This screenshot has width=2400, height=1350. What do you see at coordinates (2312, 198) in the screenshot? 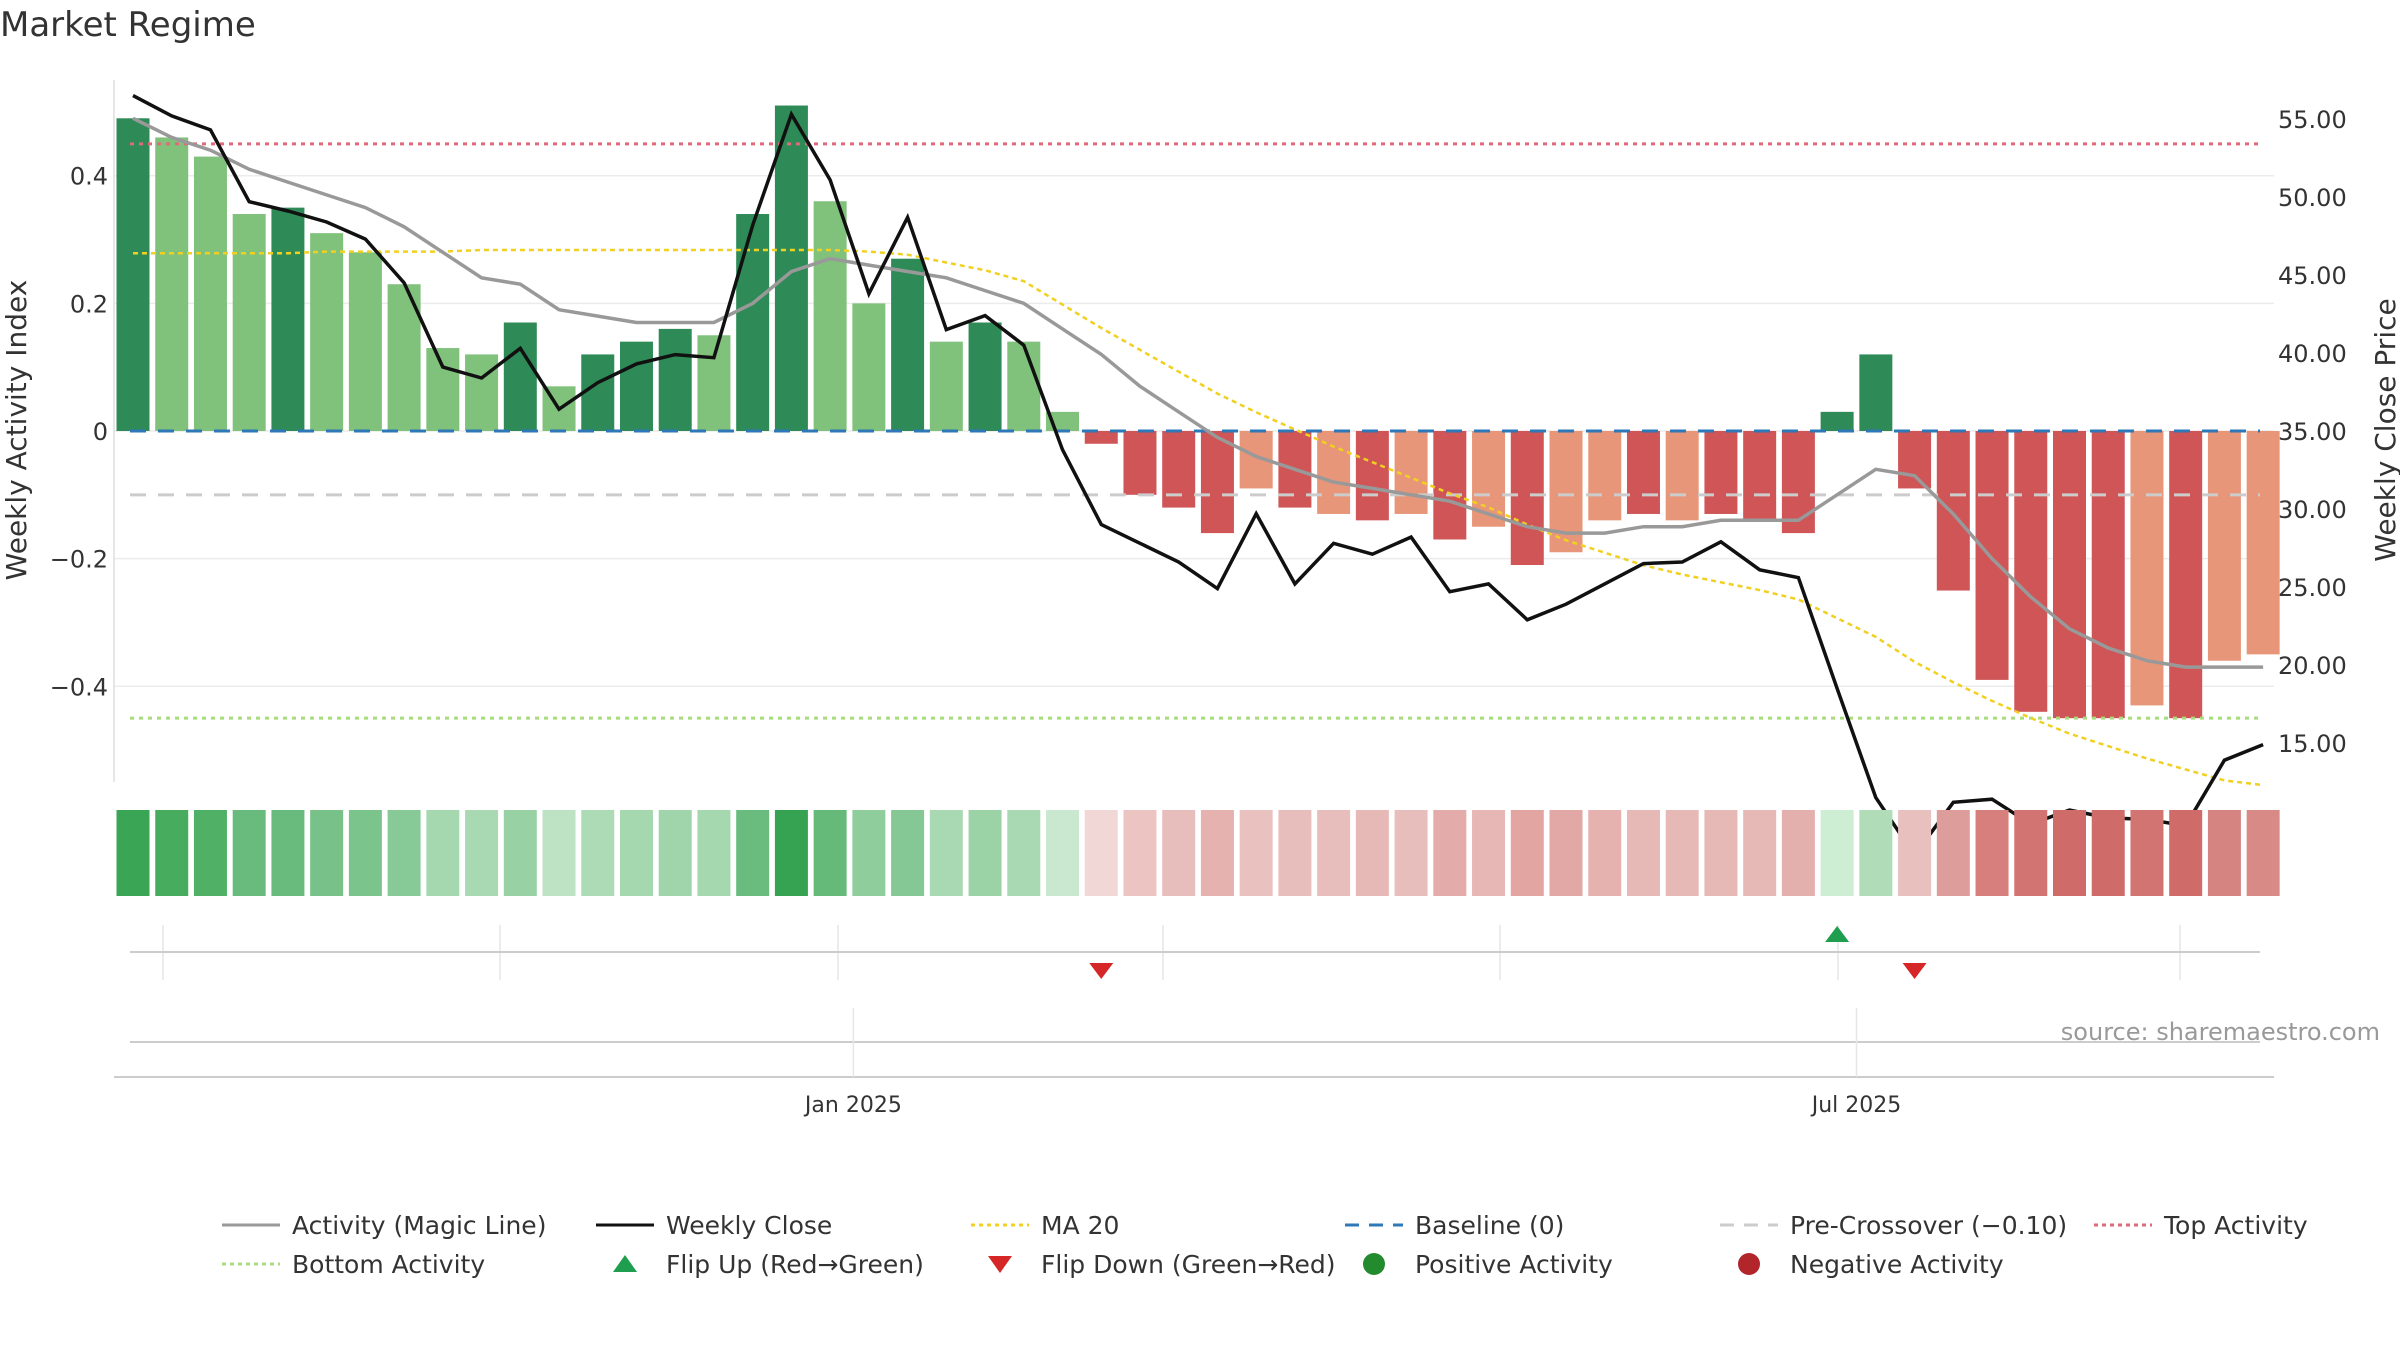
I see `right-tick-label-1: 50.00` at bounding box center [2312, 198].